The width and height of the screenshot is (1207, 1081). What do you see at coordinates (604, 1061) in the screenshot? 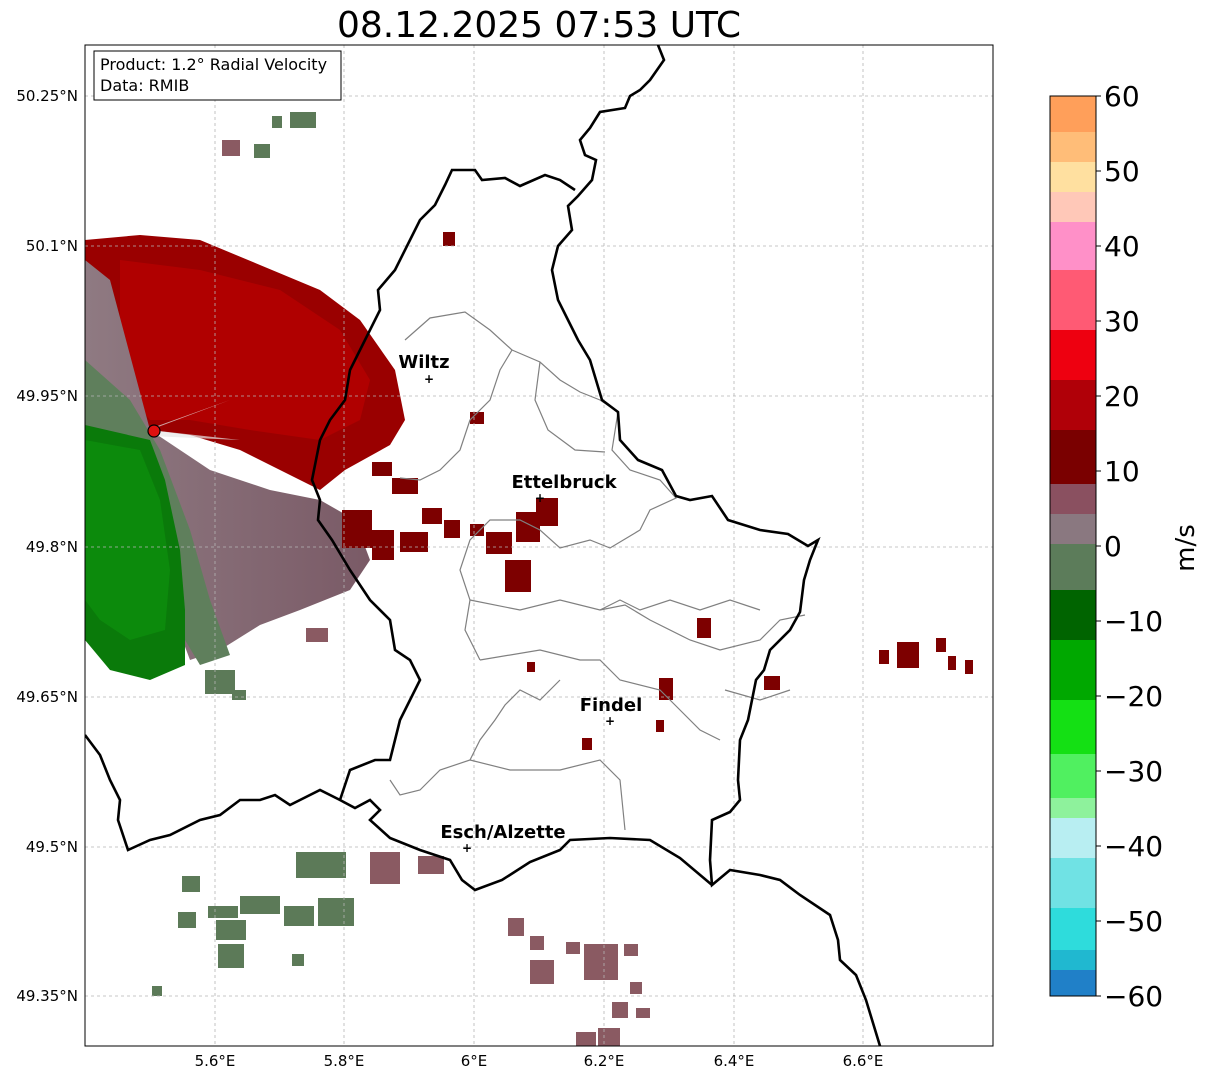
I see `x-tick-label: 6.2°E` at bounding box center [604, 1061].